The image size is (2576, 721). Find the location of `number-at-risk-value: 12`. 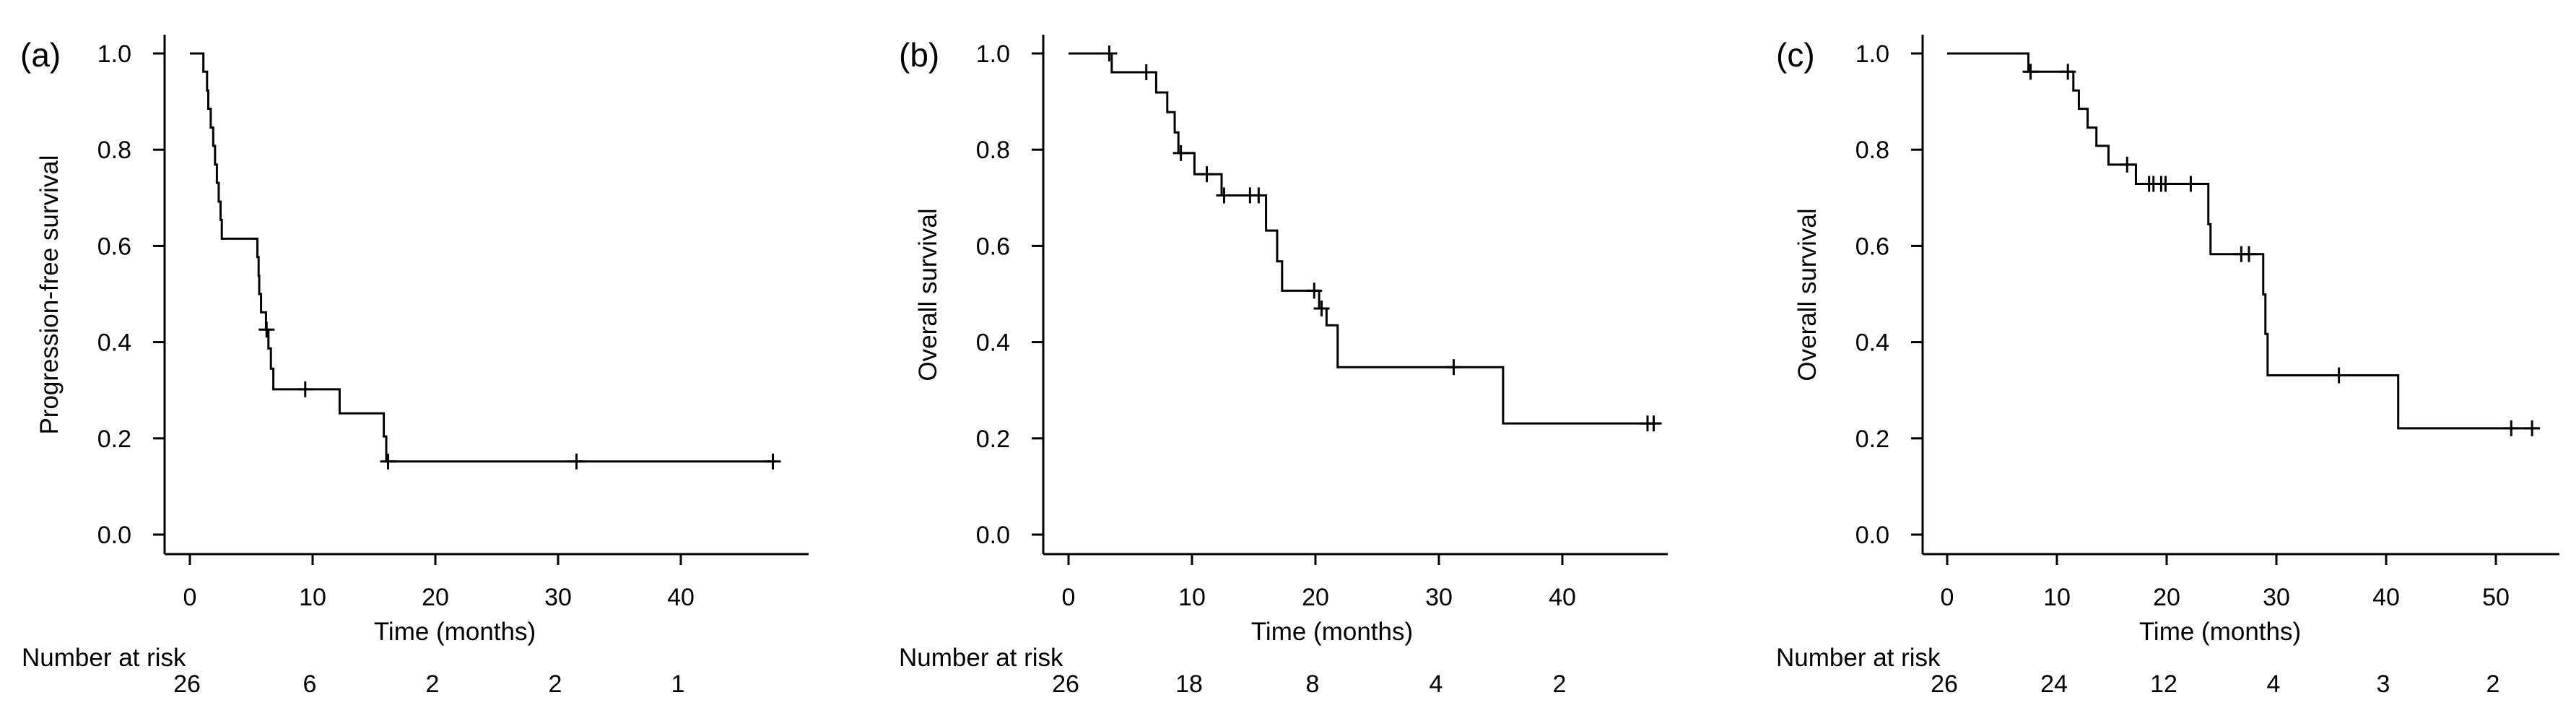

number-at-risk-value: 12 is located at coordinates (2163, 684).